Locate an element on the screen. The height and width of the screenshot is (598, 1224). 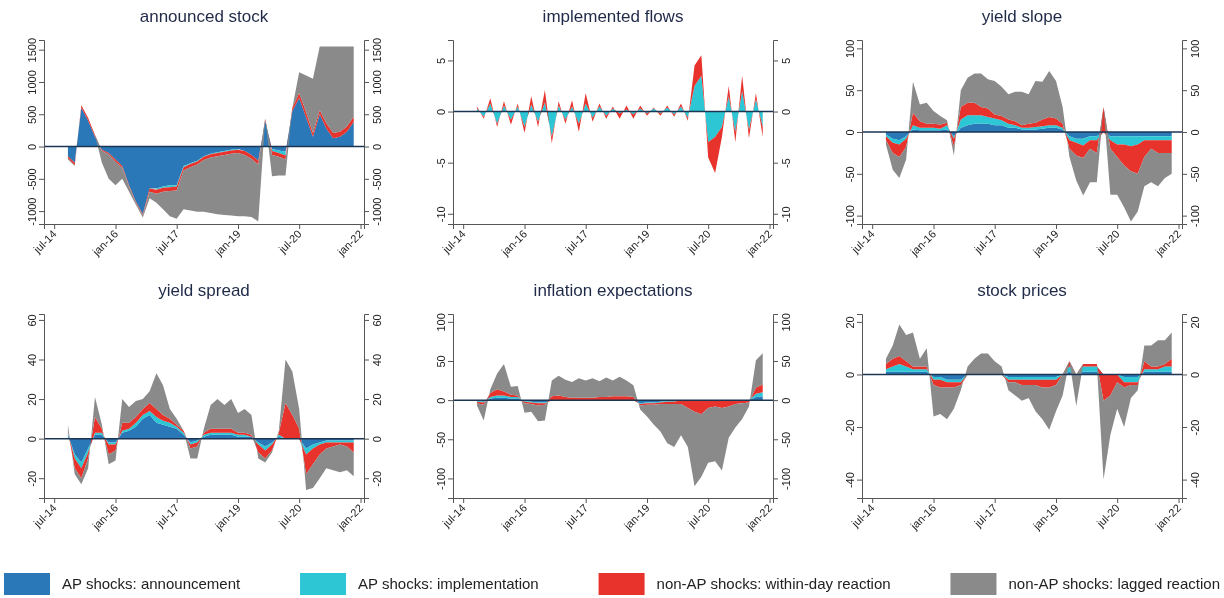
y-tick-label: 1500 is located at coordinates (32, 50).